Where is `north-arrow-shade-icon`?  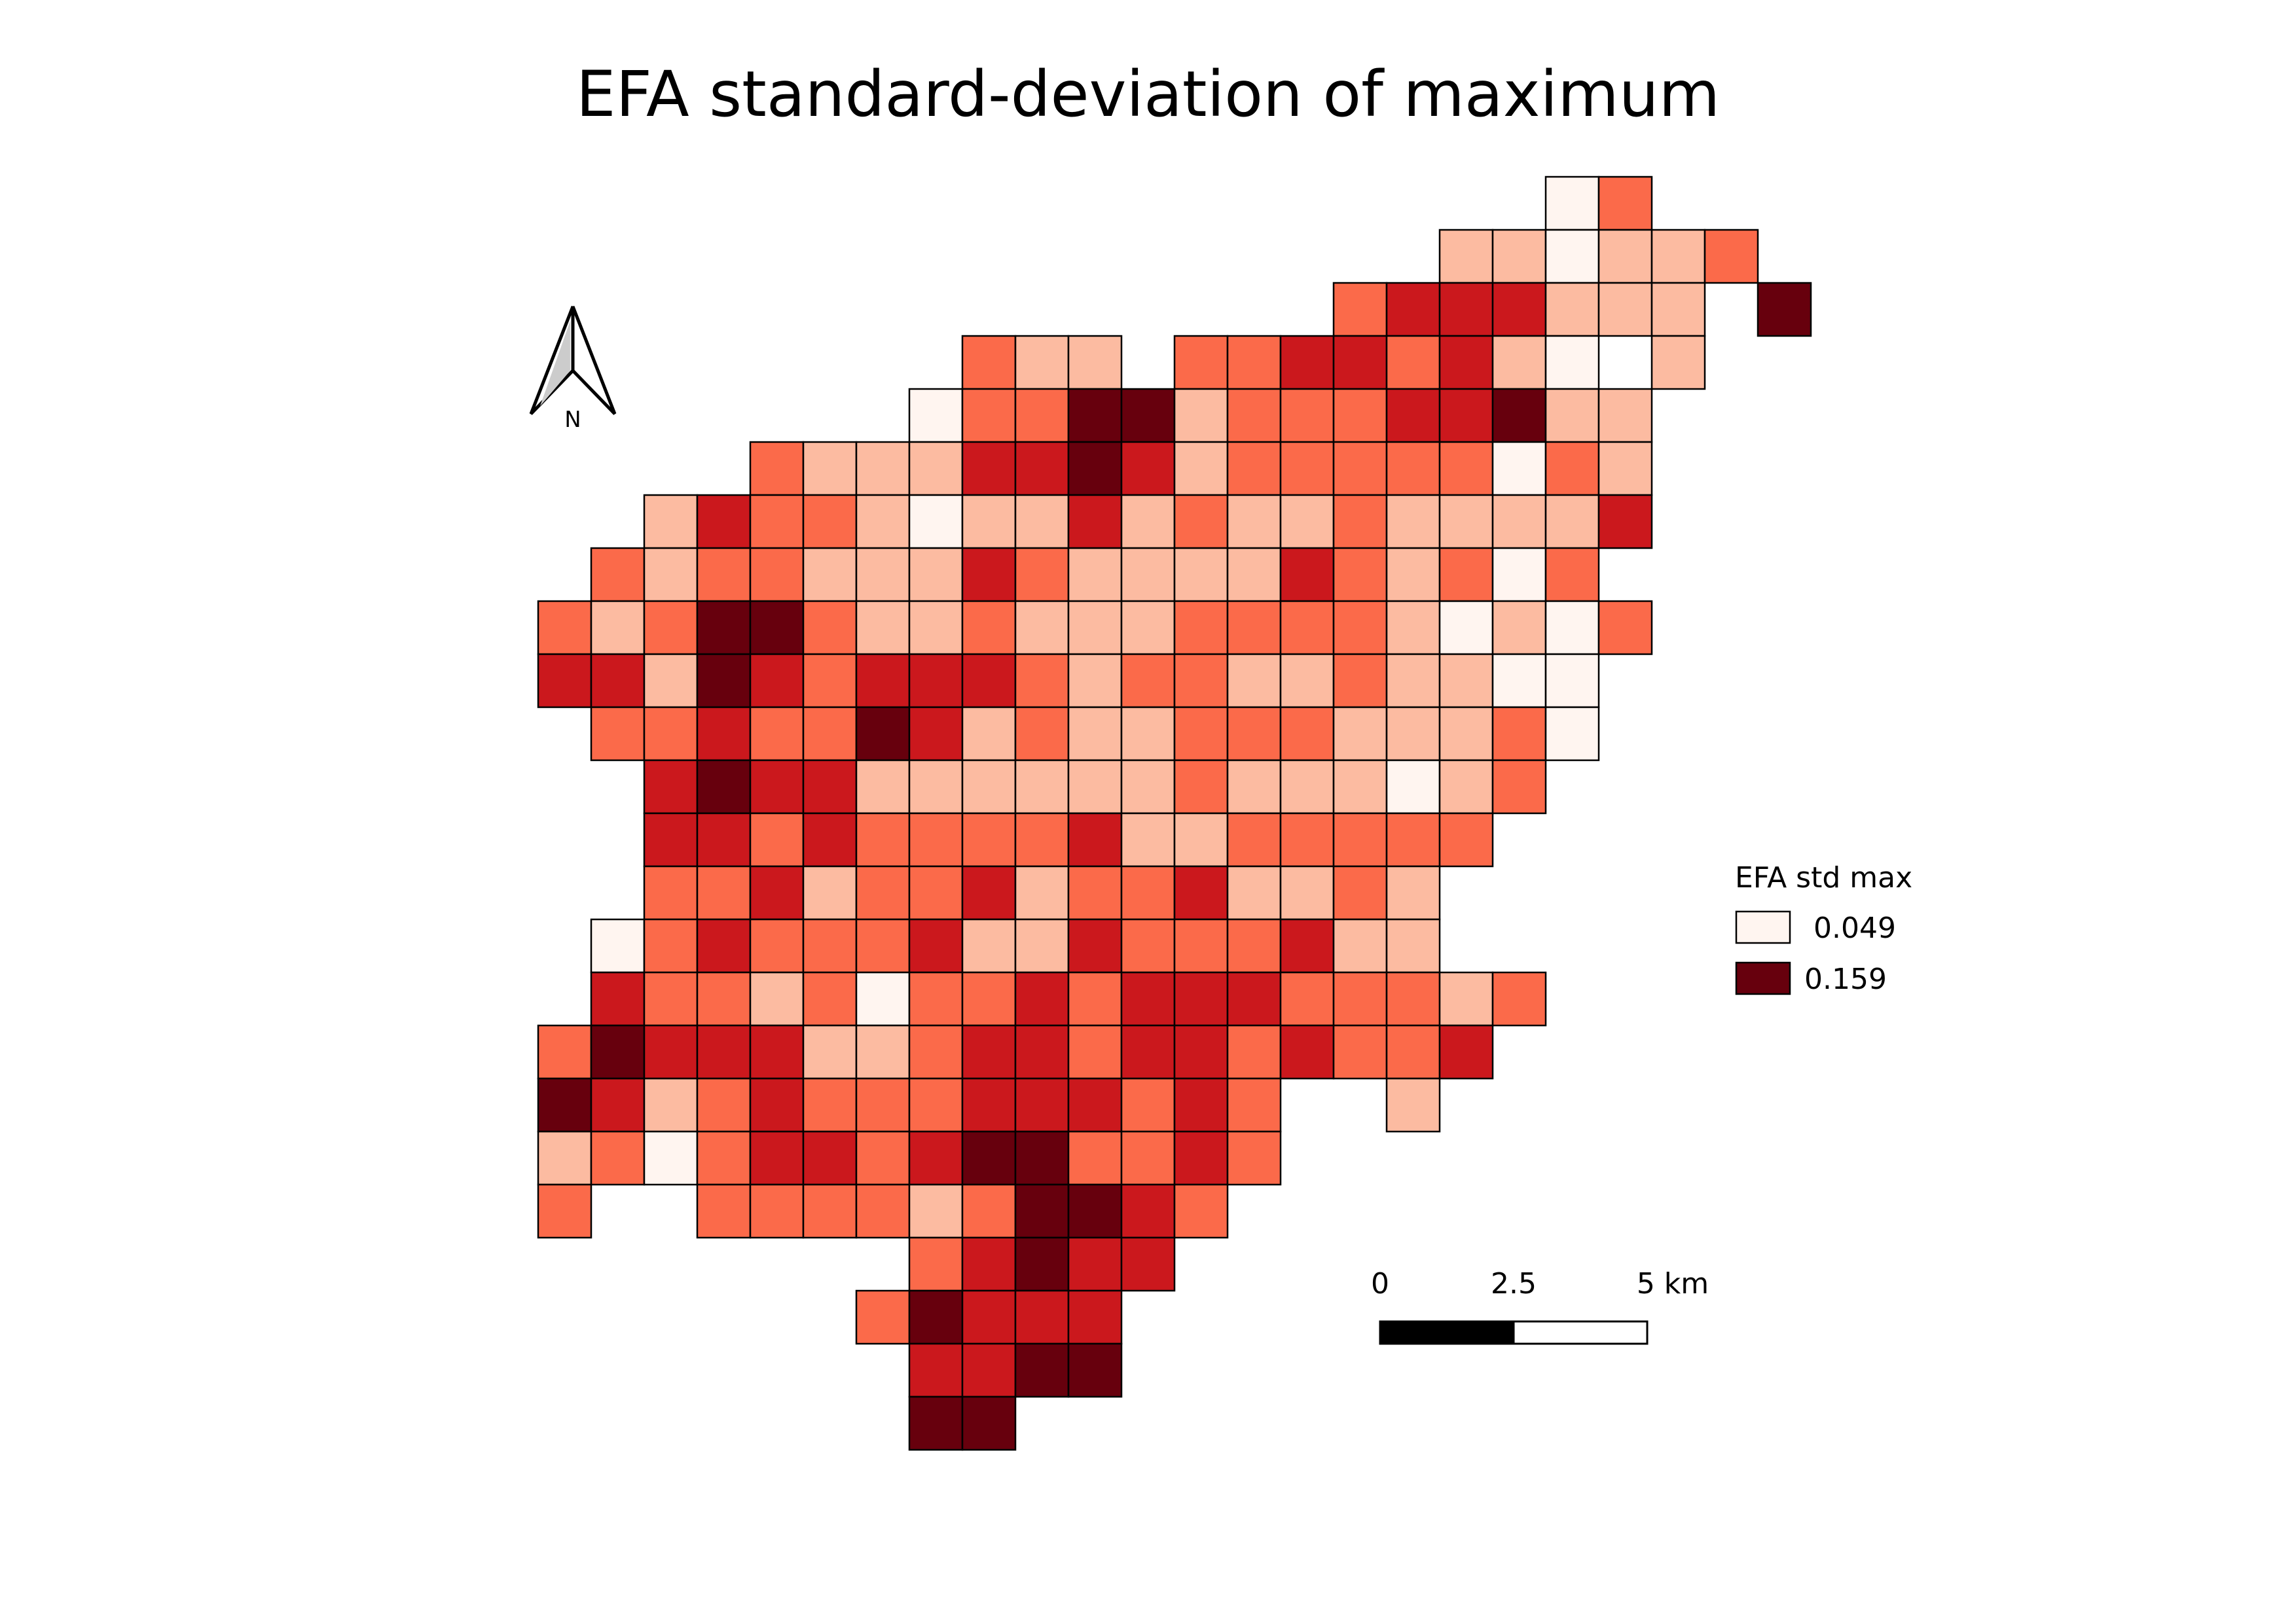 north-arrow-shade-icon is located at coordinates (555, 363).